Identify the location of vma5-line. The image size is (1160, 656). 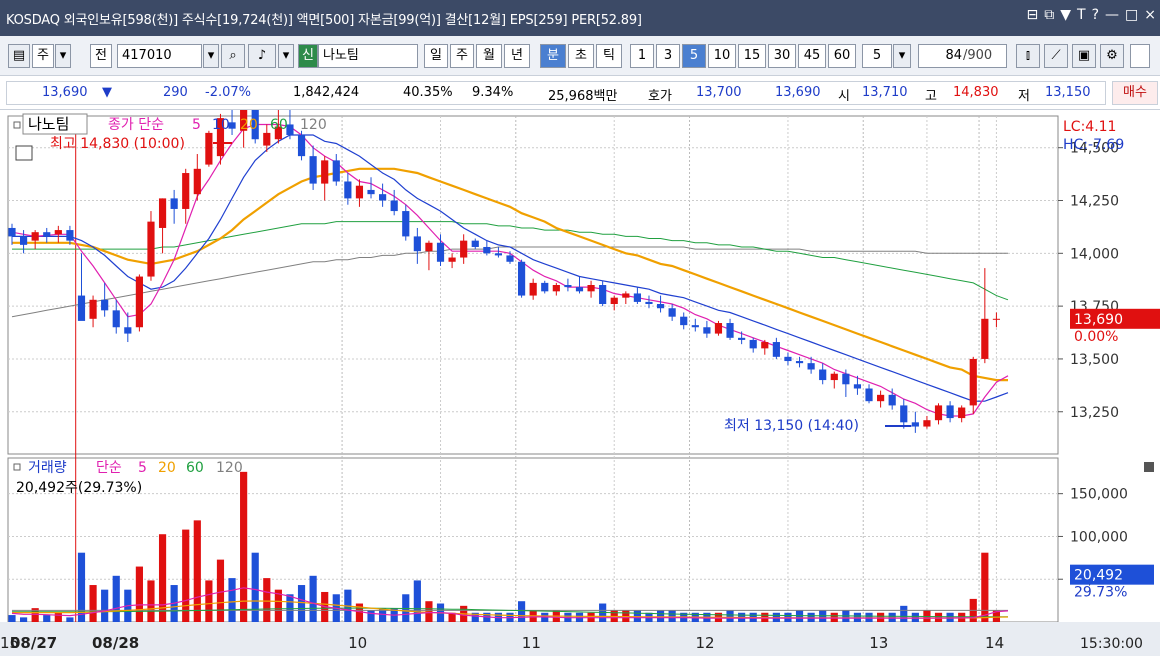
(510, 603).